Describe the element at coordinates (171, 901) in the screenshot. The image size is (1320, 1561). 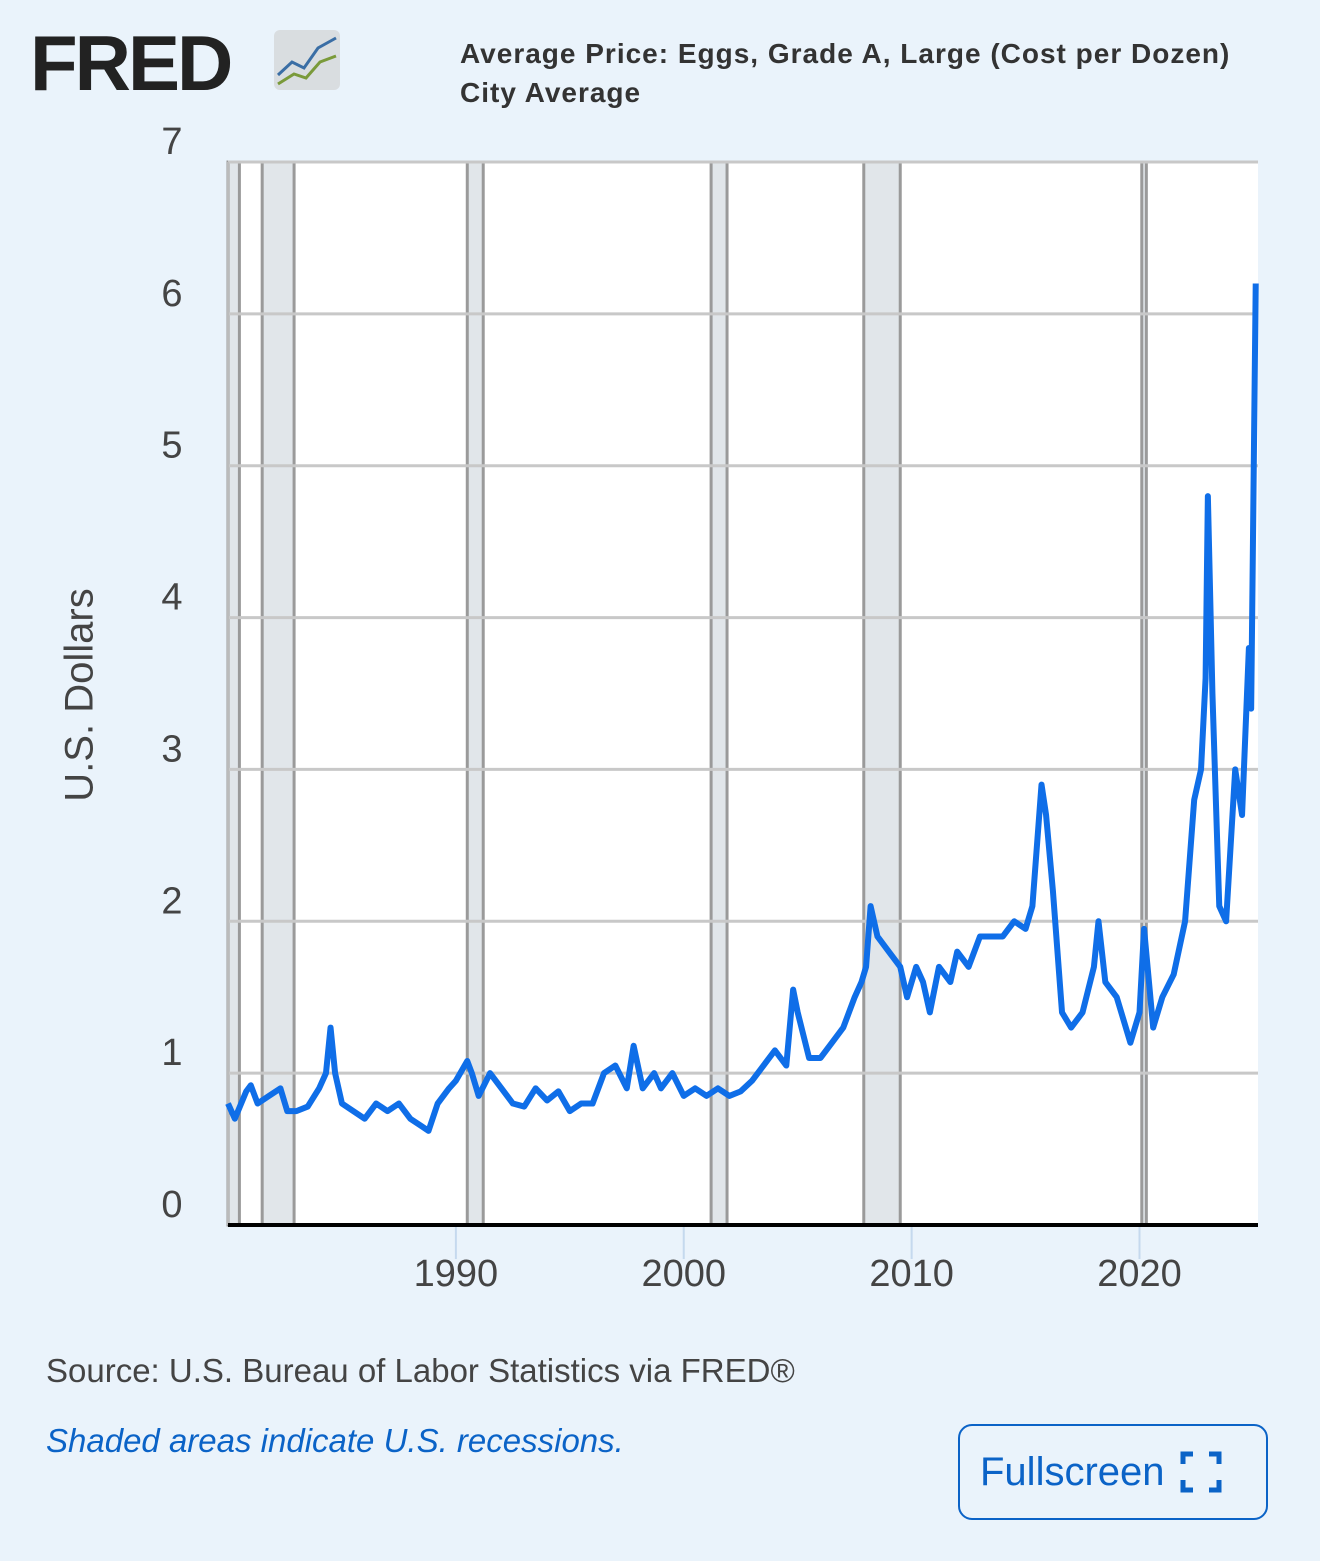
I see `y-tick-label: 2` at that location.